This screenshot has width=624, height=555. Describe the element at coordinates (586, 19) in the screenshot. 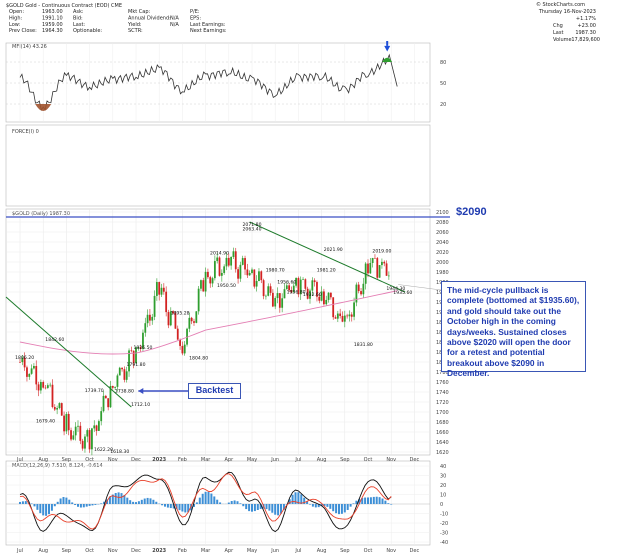

I see `change-pct: +1.17%` at that location.